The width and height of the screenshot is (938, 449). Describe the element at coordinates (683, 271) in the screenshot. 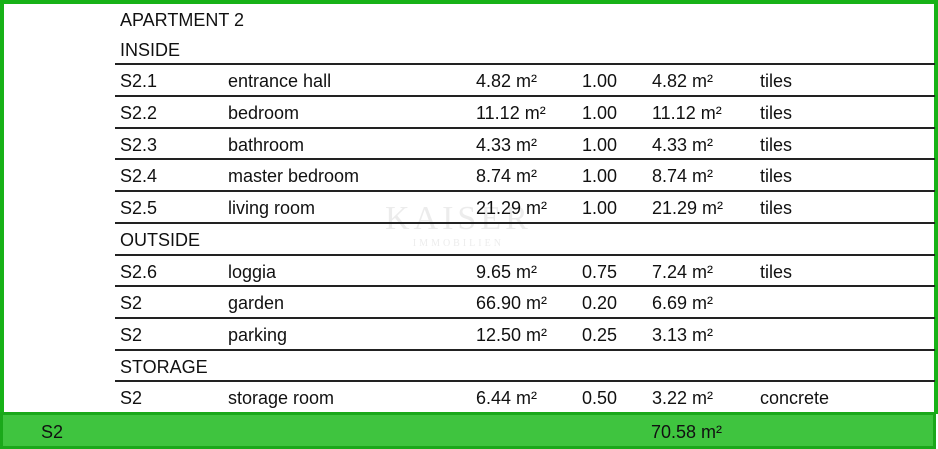

I see `cell-net: 7.24 m²` at that location.